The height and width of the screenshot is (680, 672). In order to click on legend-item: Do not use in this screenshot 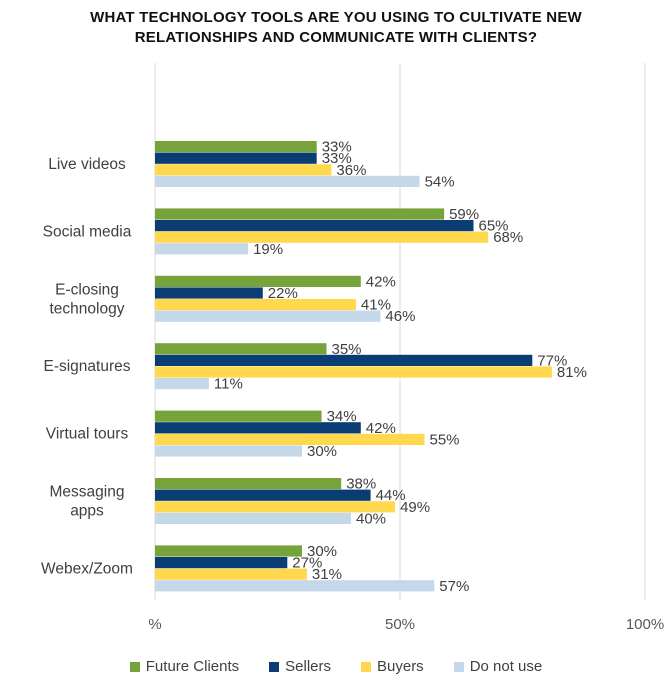, I will do `click(498, 666)`.